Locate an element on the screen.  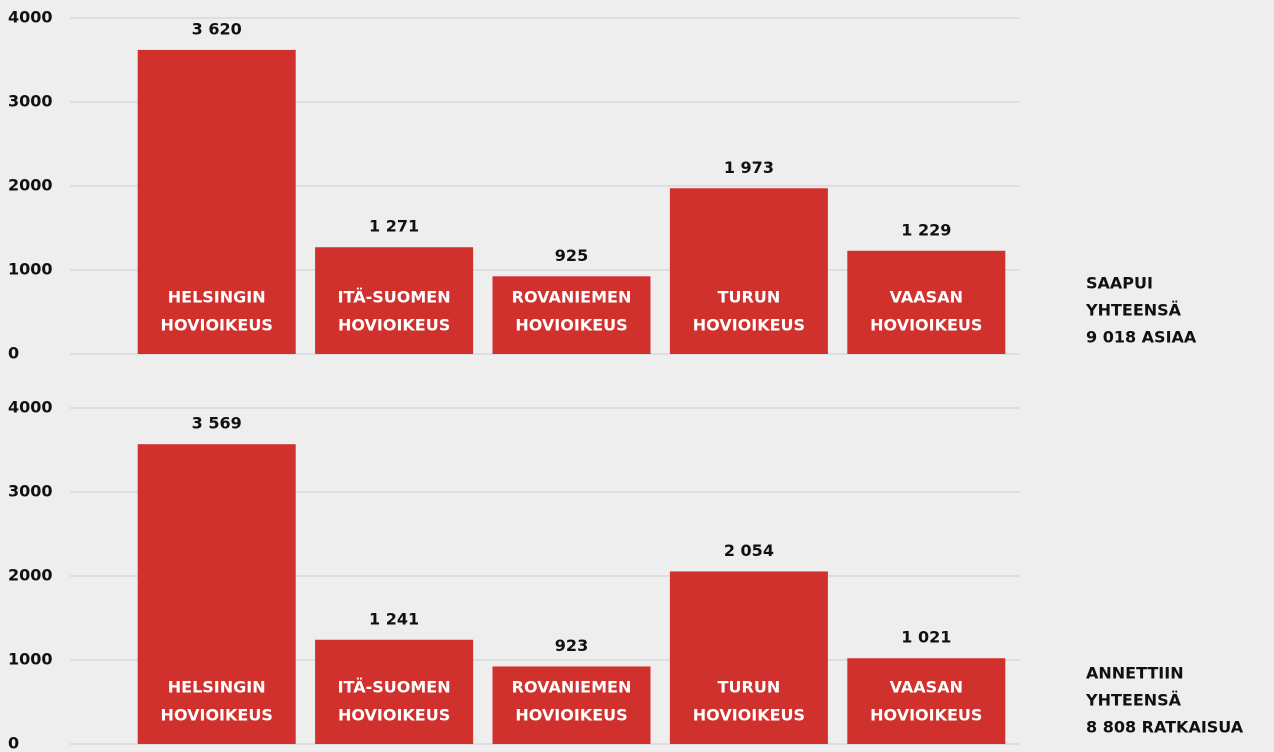
value-label: 3 620 is located at coordinates (217, 28).